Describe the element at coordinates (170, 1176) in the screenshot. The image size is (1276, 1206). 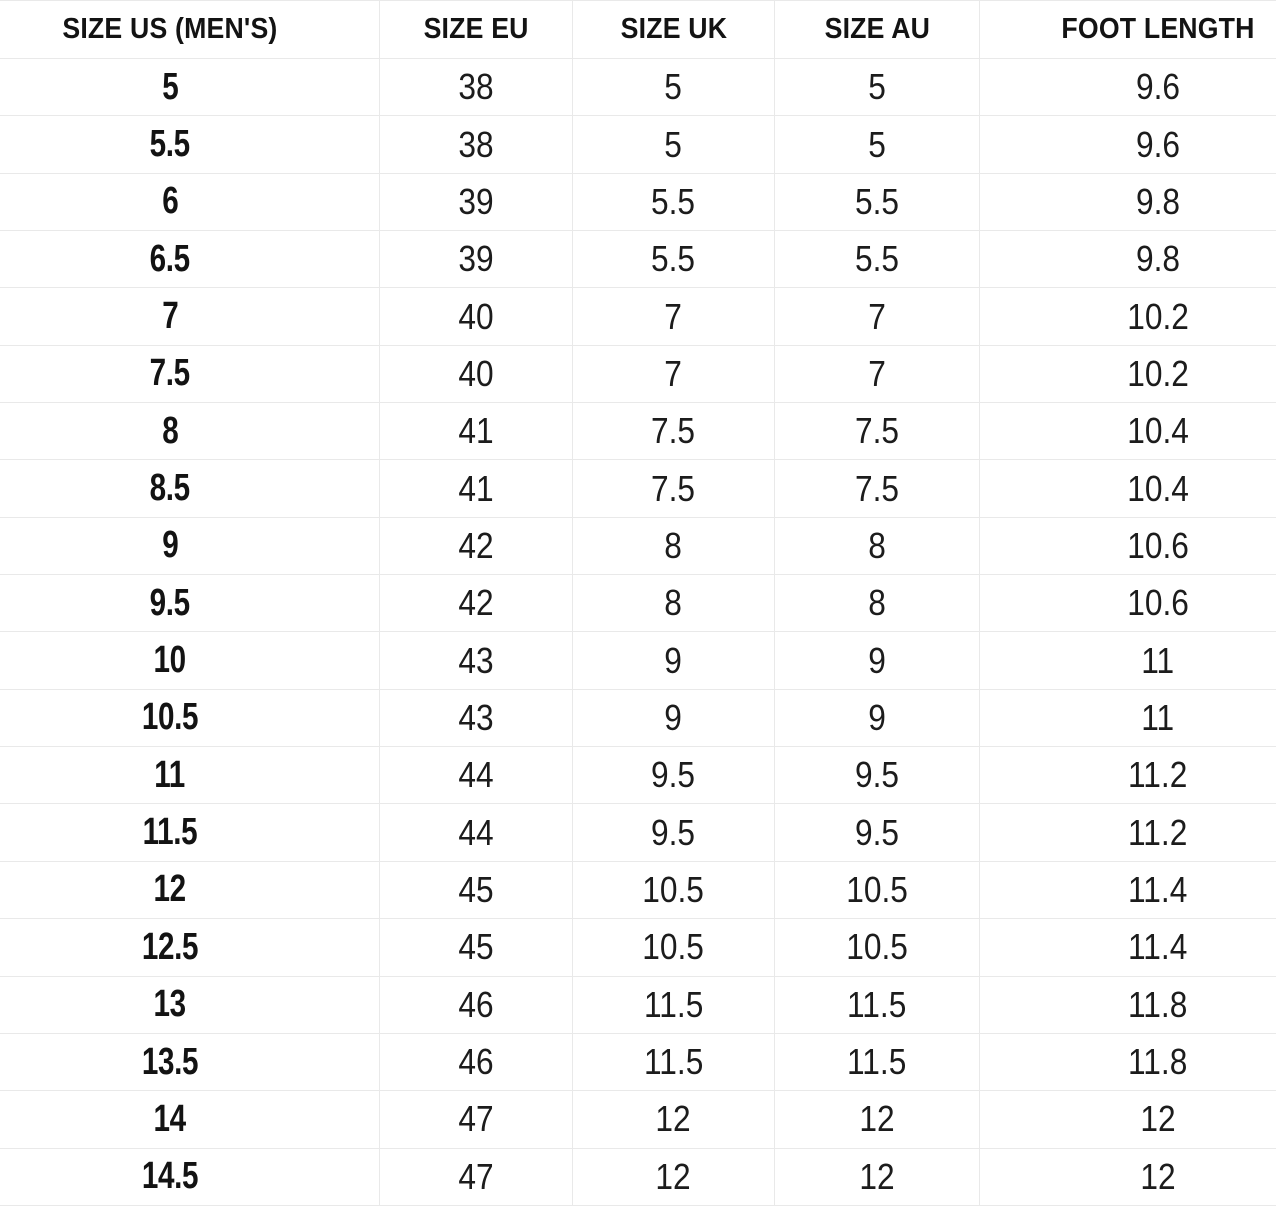
I see `cell-value: 14.5` at that location.